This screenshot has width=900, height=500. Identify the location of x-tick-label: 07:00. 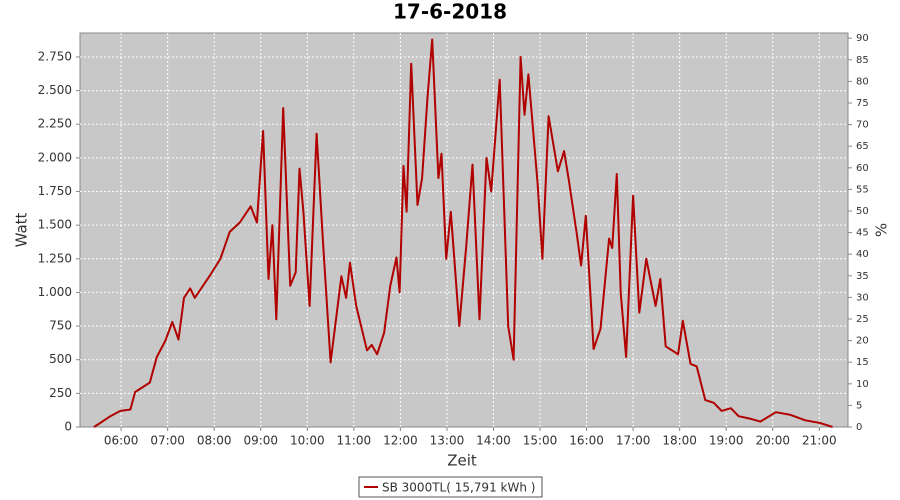
(167, 441).